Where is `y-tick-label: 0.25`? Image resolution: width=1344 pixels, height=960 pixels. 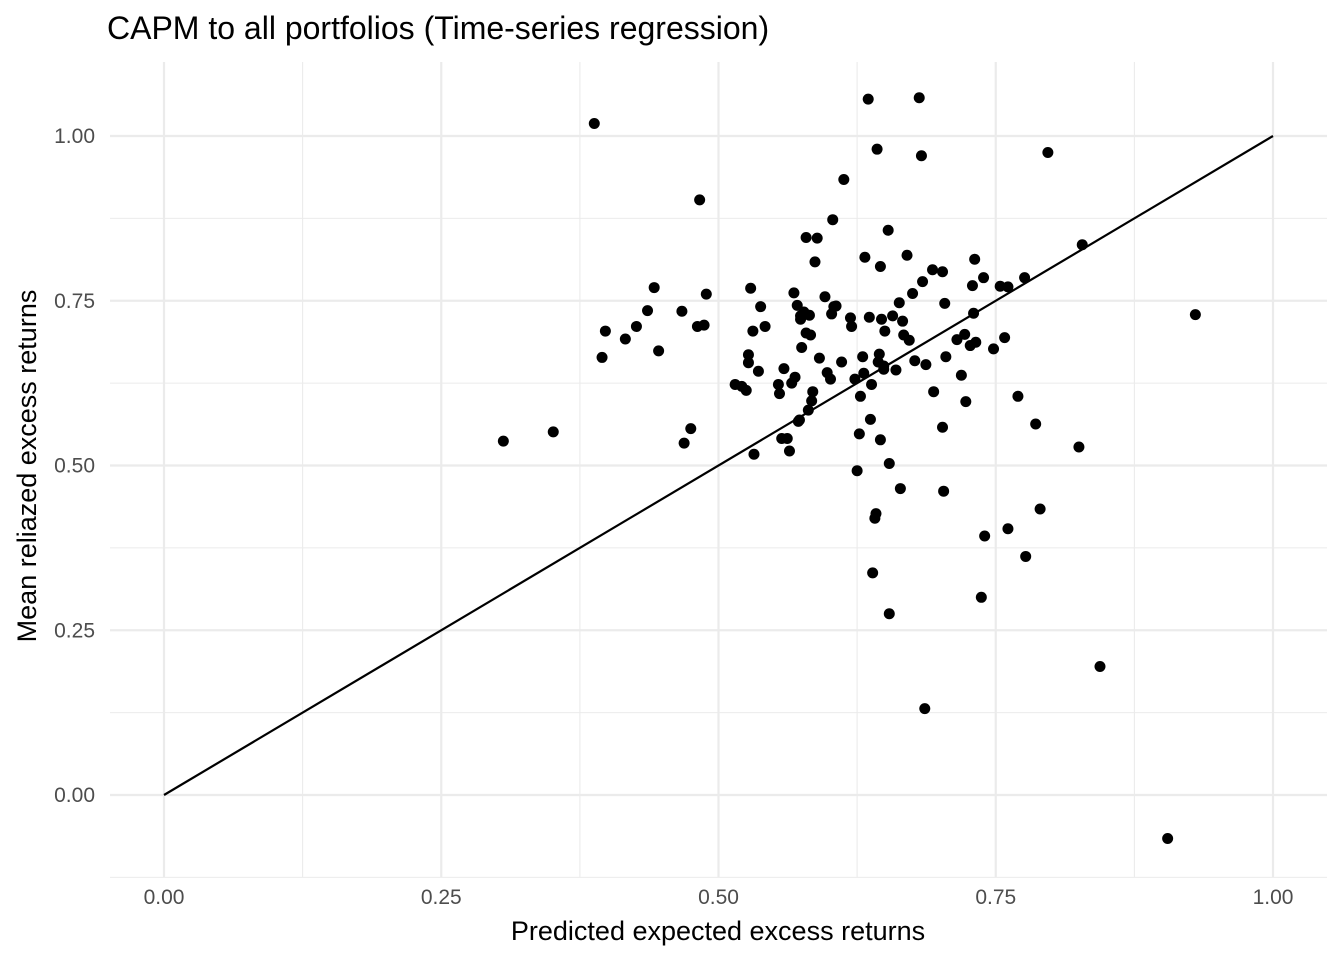
y-tick-label: 0.25 is located at coordinates (74, 630).